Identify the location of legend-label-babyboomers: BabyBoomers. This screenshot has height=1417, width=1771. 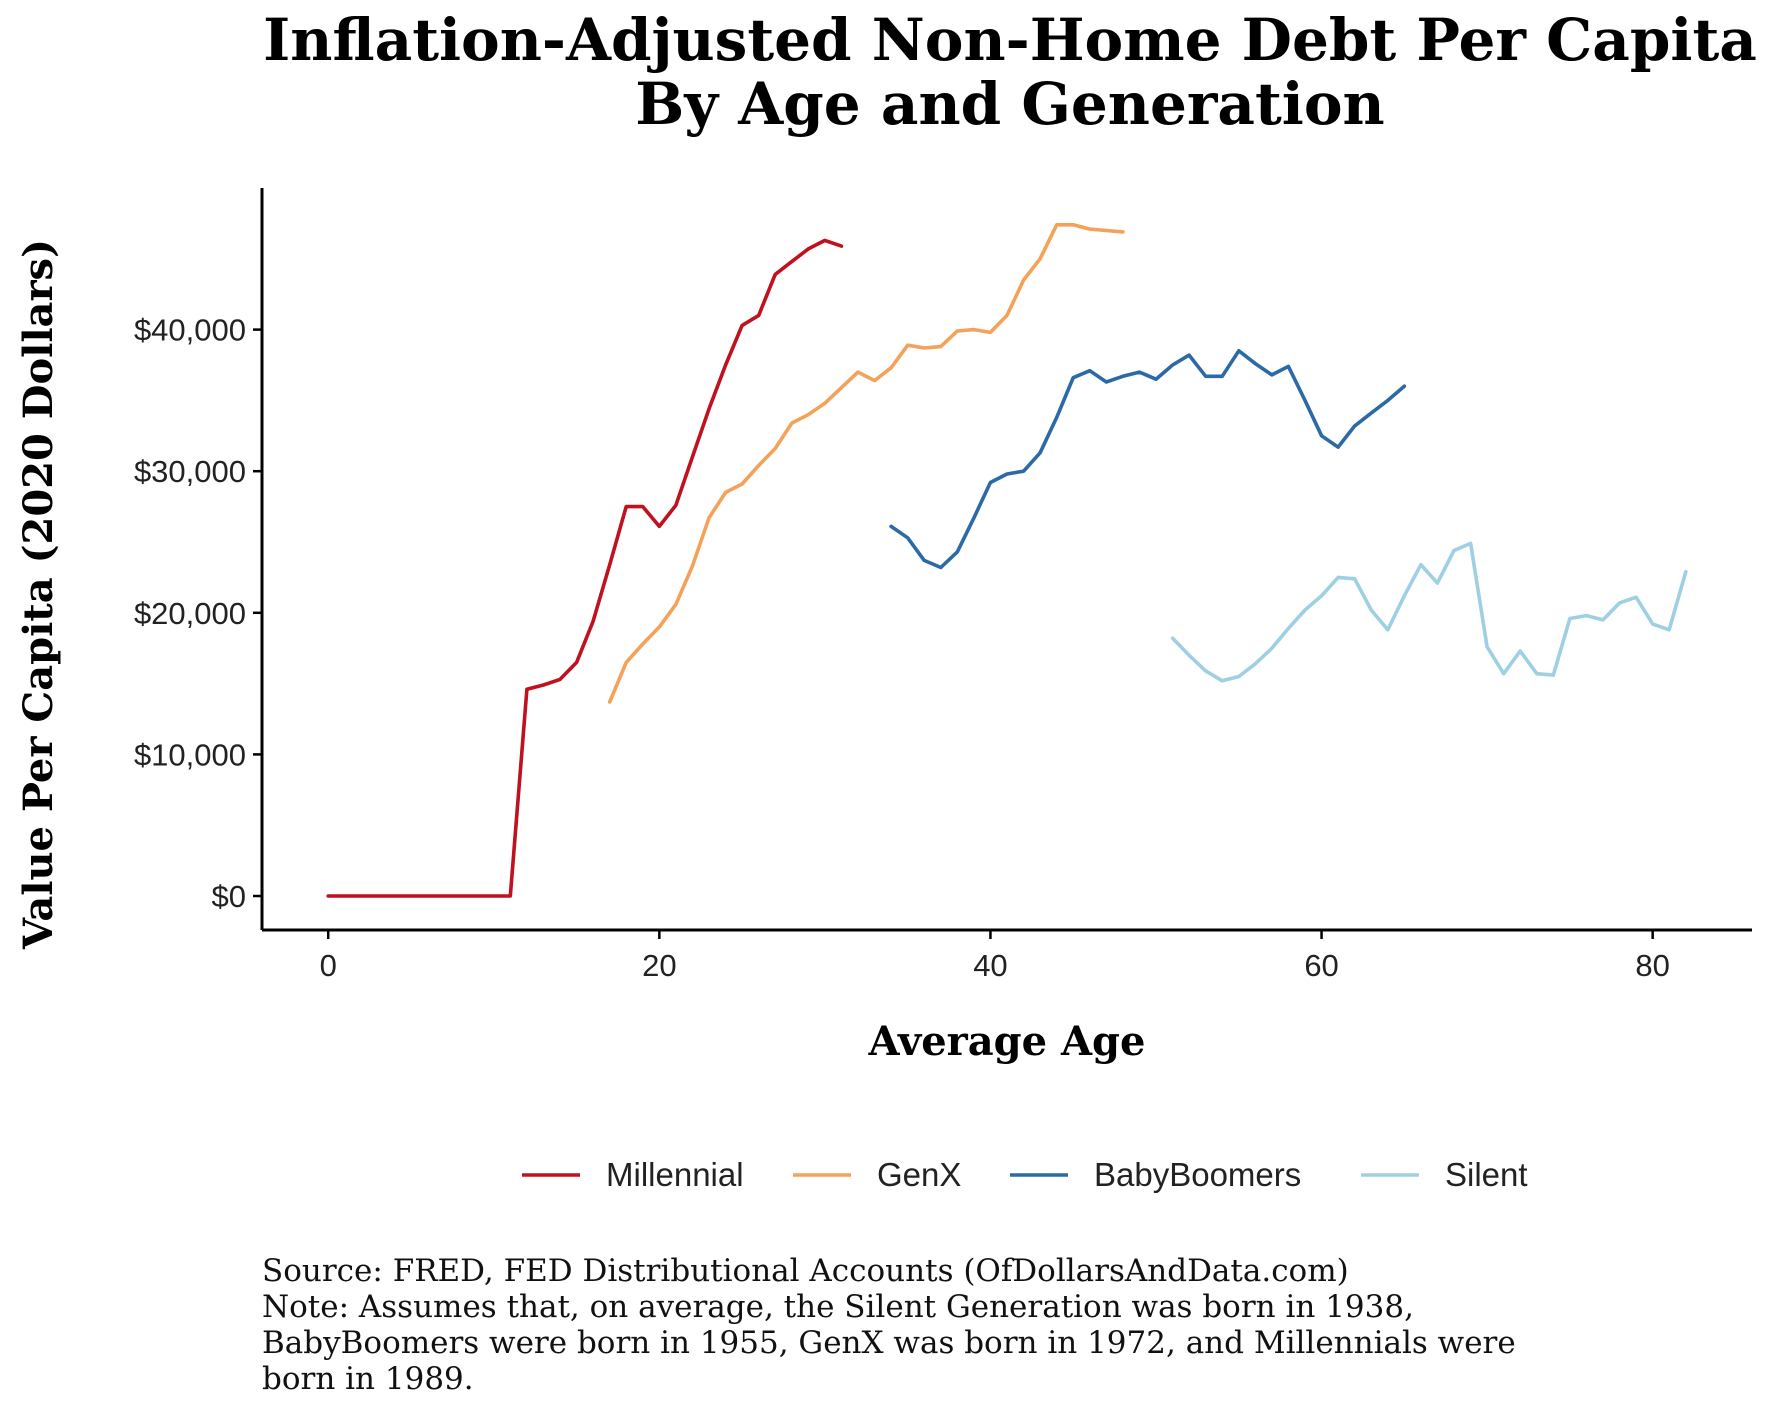
(1197, 1174).